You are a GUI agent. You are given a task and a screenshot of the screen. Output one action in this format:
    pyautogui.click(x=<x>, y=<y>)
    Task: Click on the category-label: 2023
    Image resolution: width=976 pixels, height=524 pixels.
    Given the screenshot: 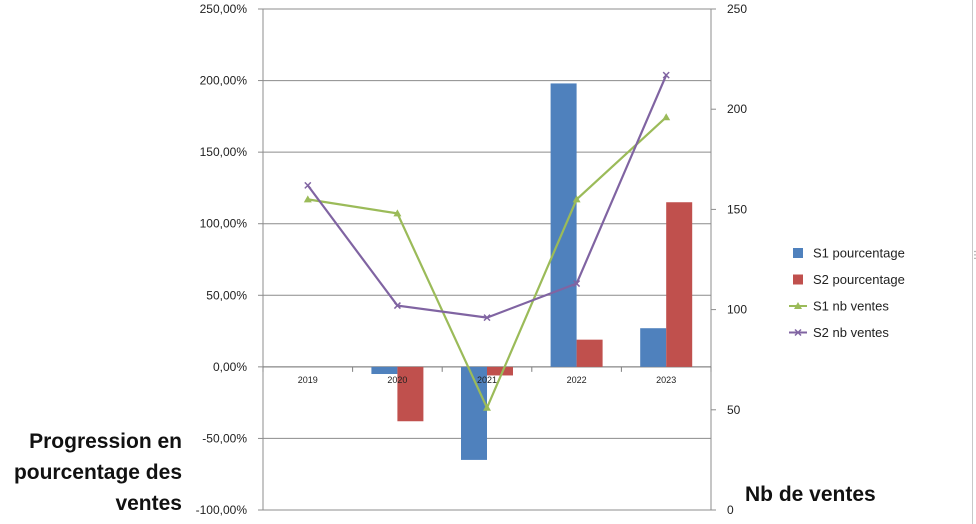 What is the action you would take?
    pyautogui.click(x=666, y=380)
    